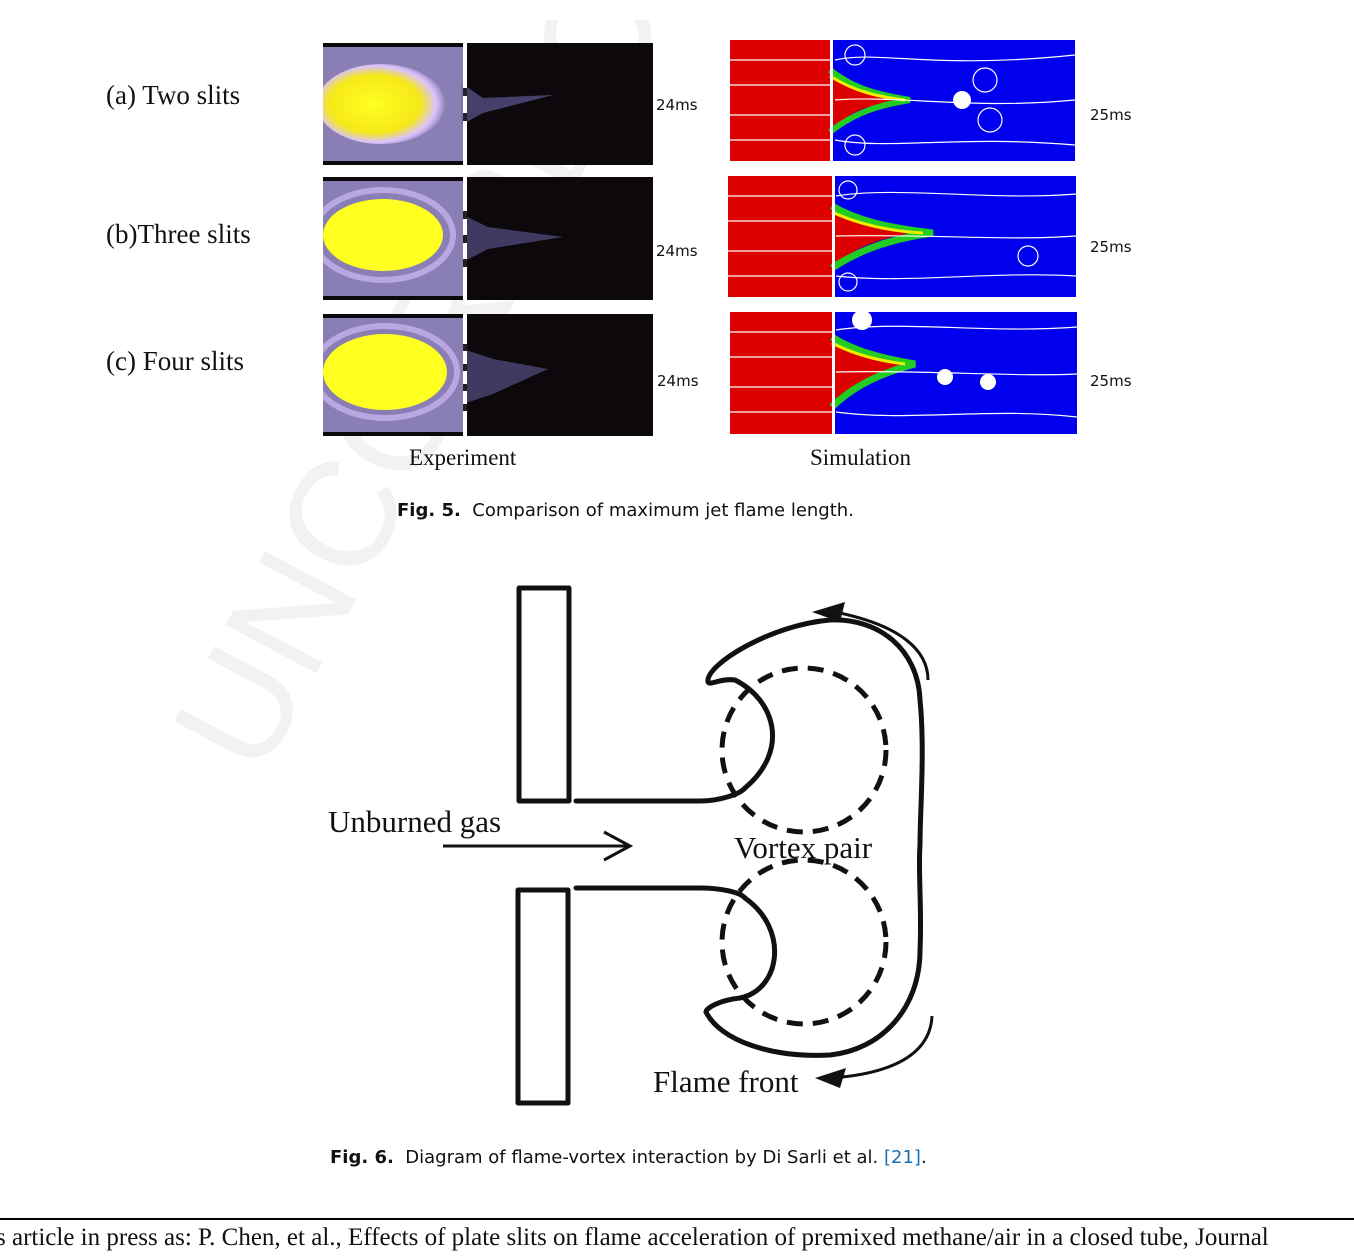 The width and height of the screenshot is (1354, 1260). I want to click on lower-channel-wall, so click(660, 893).